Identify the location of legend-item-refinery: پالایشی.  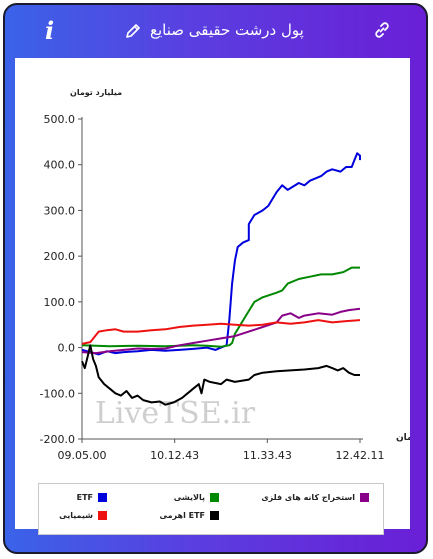
(184, 498).